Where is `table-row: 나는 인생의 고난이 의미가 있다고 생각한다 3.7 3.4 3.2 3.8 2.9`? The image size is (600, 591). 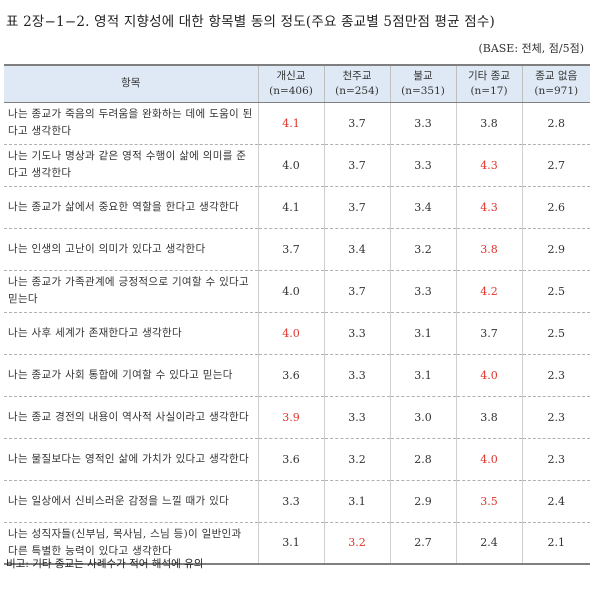
table-row: 나는 인생의 고난이 의미가 있다고 생각한다 3.7 3.4 3.2 3.8 2.9 is located at coordinates (297, 249).